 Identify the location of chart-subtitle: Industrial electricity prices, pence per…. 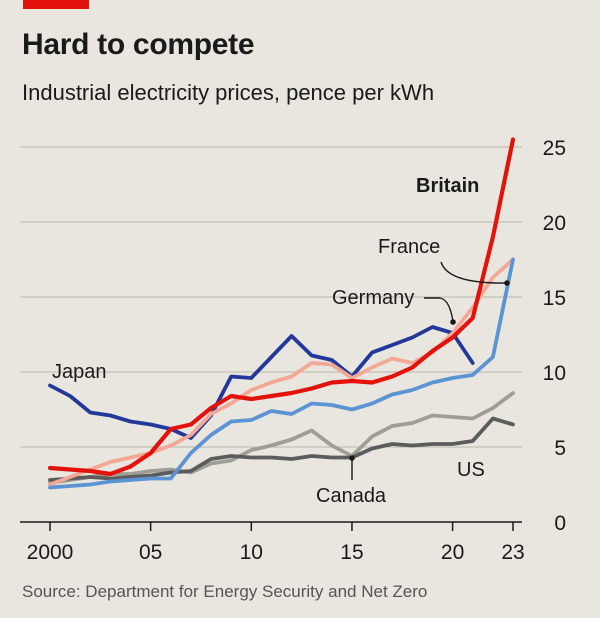
(228, 92).